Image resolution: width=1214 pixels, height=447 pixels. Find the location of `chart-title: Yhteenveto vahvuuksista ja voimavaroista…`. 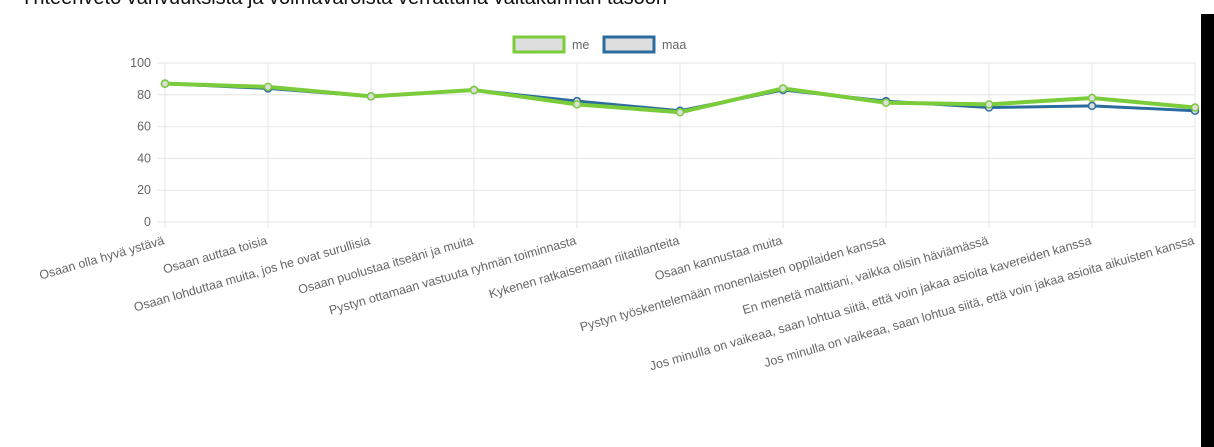

chart-title: Yhteenveto vahvuuksista ja voimavaroista… is located at coordinates (343, 4).